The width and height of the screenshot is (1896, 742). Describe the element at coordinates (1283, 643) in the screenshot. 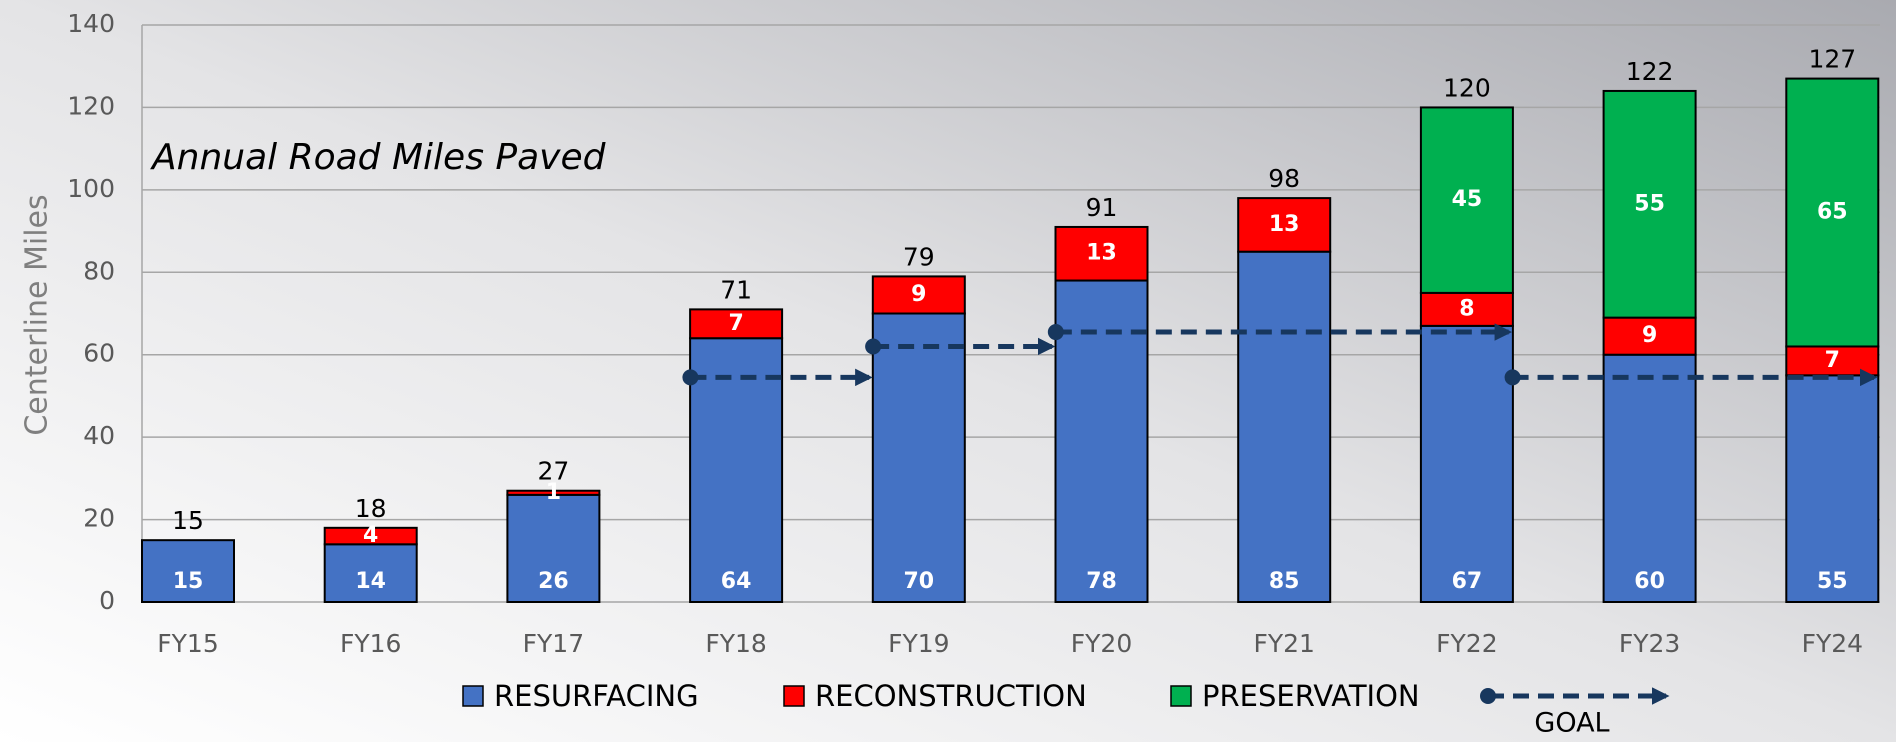

I see `x-tick-label: FY21` at that location.